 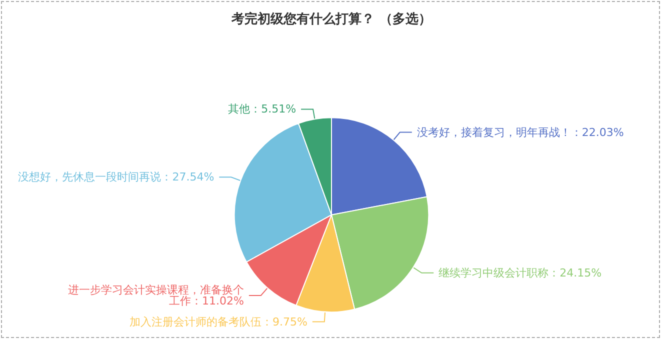 I want to click on slice-label: 没想好，先休息一段时间再说：27.54%, so click(x=116, y=177).